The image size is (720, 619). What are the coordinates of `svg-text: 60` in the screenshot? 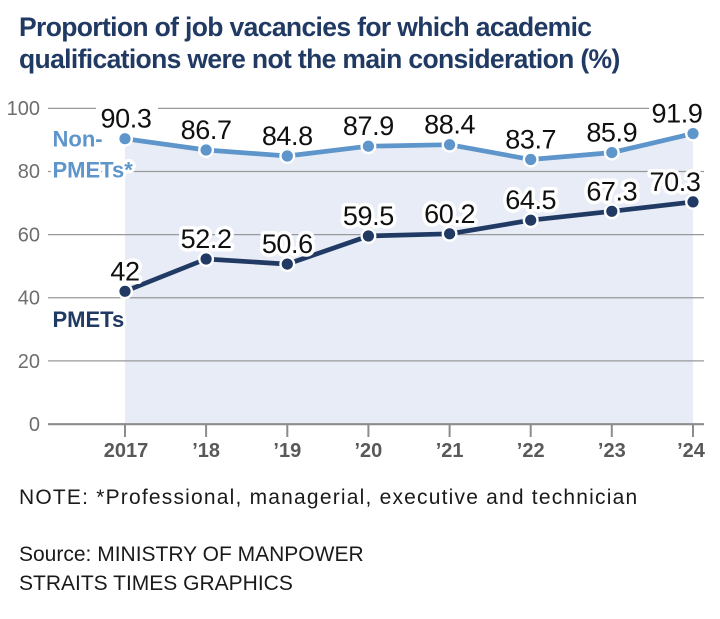 It's located at (29, 235).